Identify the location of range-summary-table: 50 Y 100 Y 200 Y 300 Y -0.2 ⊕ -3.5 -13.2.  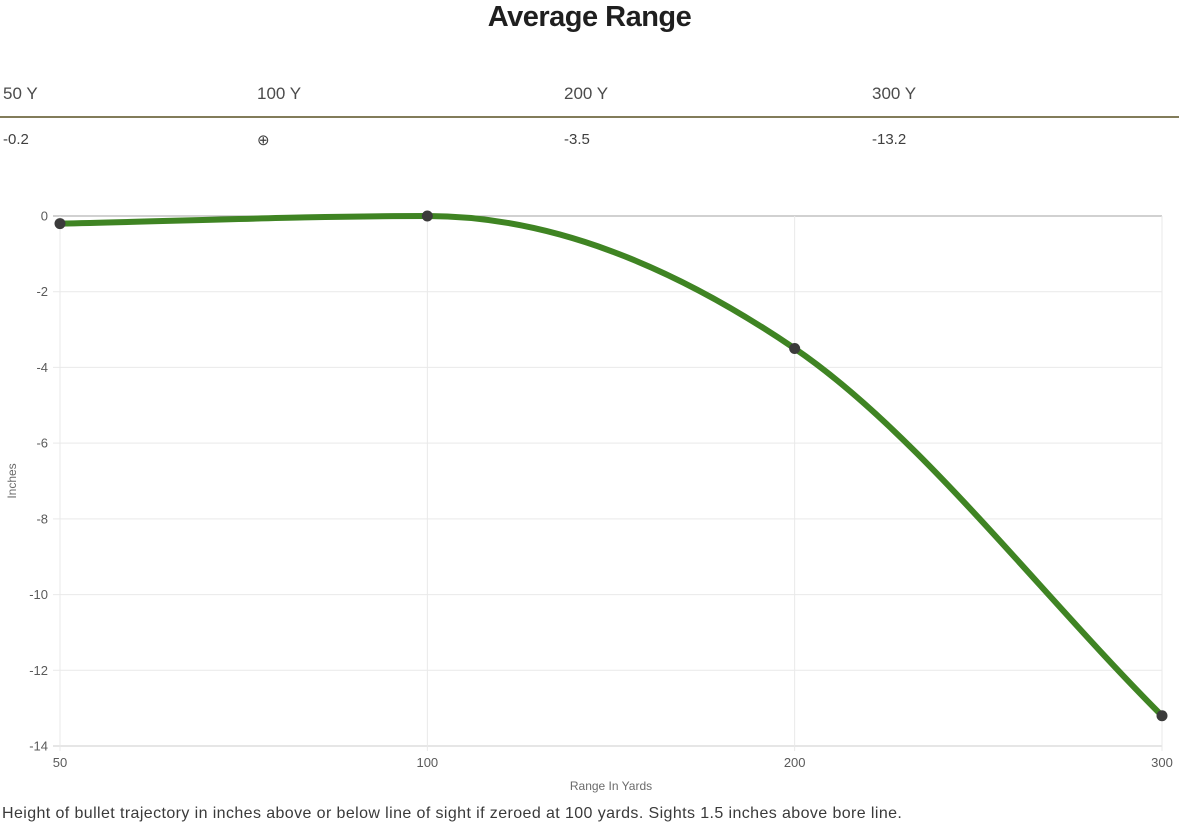
(589, 116).